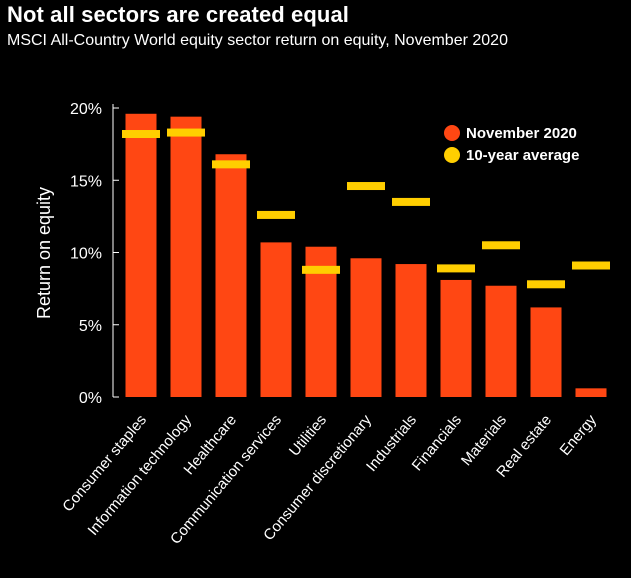  I want to click on y-tick-label: 5%, so click(90, 326).